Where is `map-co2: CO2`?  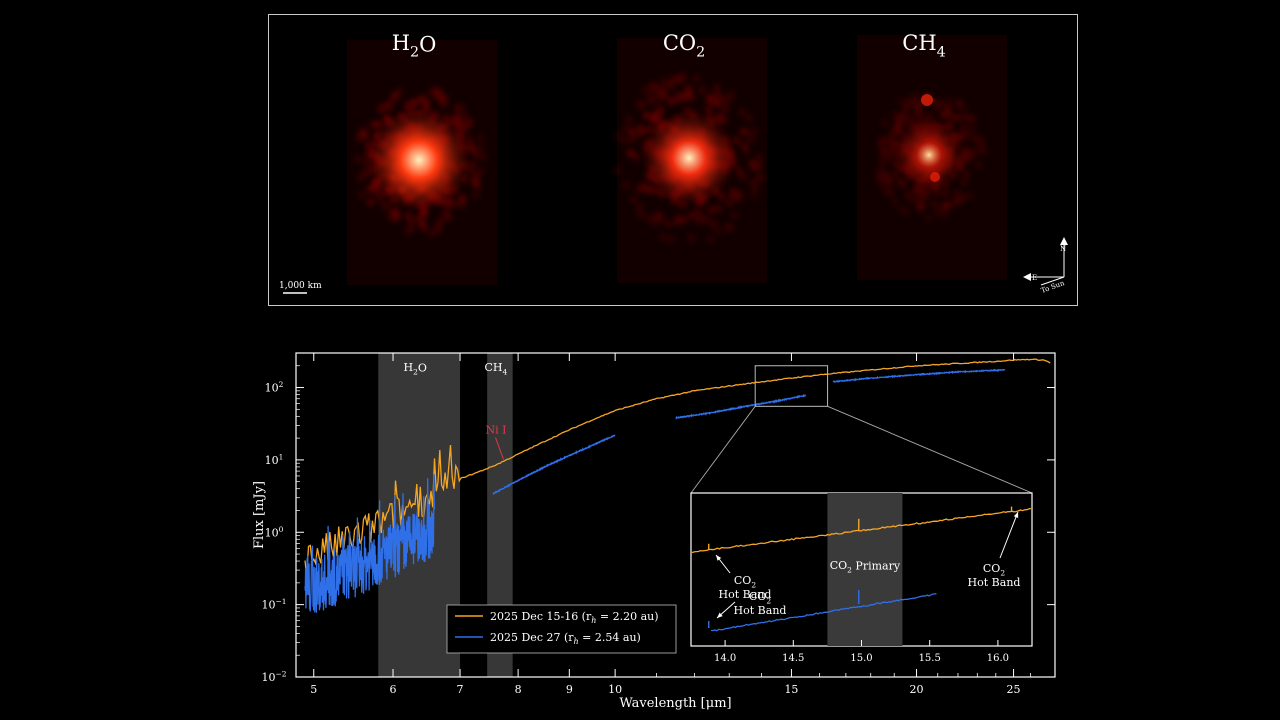 map-co2: CO2 is located at coordinates (689, 157).